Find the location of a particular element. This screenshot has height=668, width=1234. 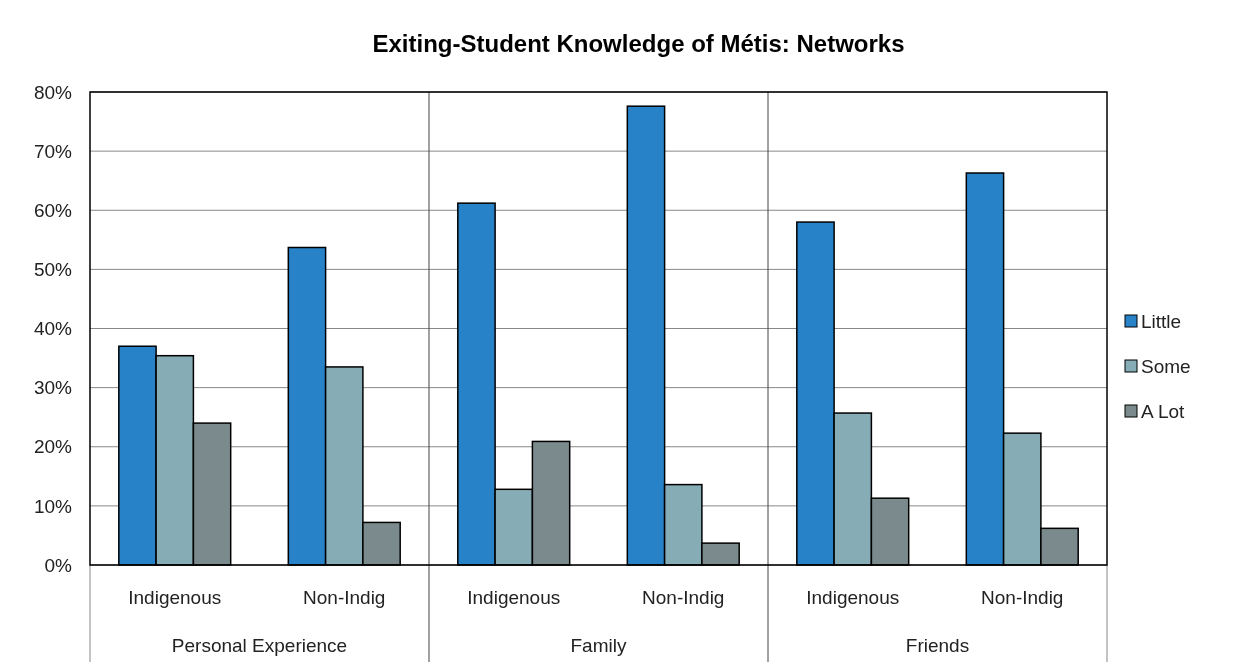

chart-title: Exiting-Student Knowledge of Métis: Networks is located at coordinates (638, 43).